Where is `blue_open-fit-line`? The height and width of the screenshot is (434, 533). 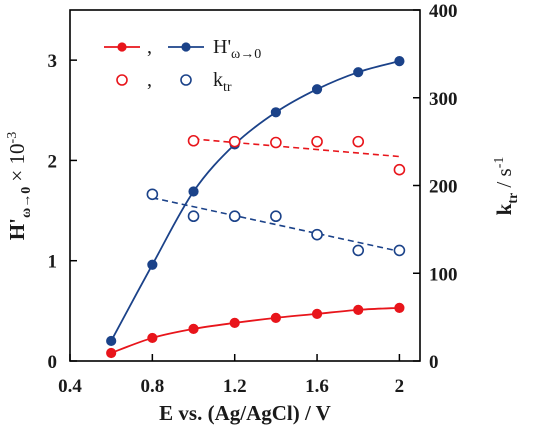 blue_open-fit-line is located at coordinates (276, 225).